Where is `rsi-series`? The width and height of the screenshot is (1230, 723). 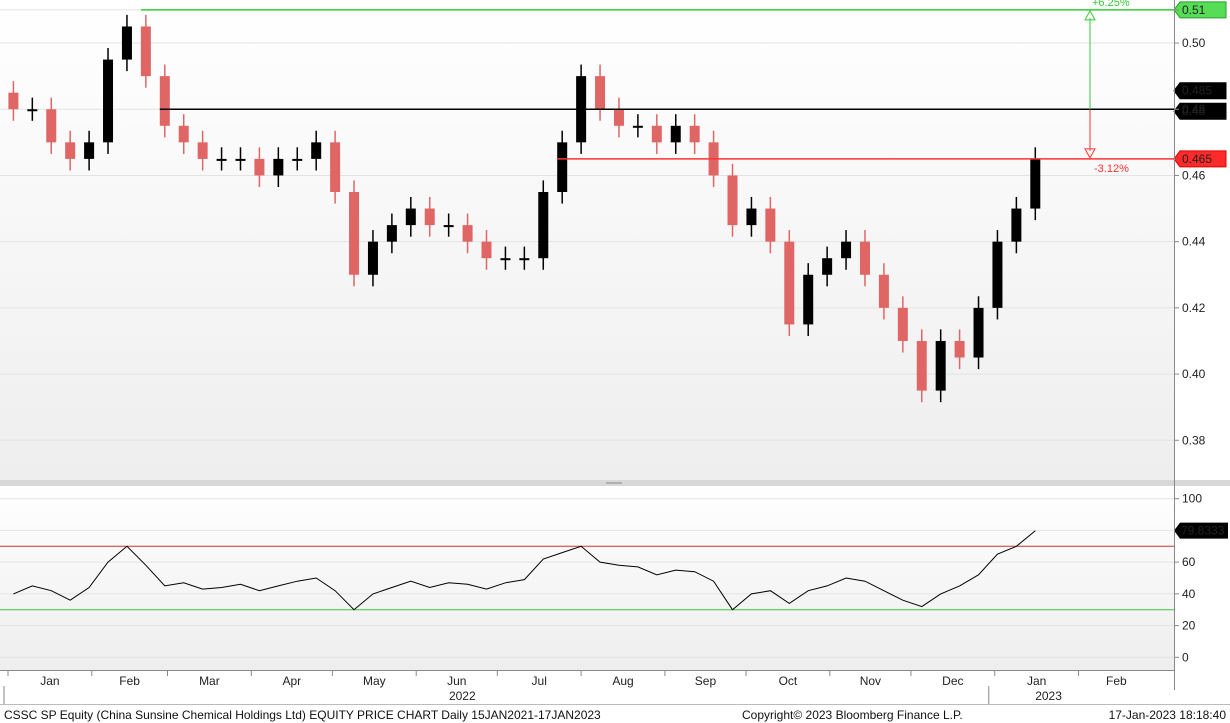
rsi-series is located at coordinates (587, 570).